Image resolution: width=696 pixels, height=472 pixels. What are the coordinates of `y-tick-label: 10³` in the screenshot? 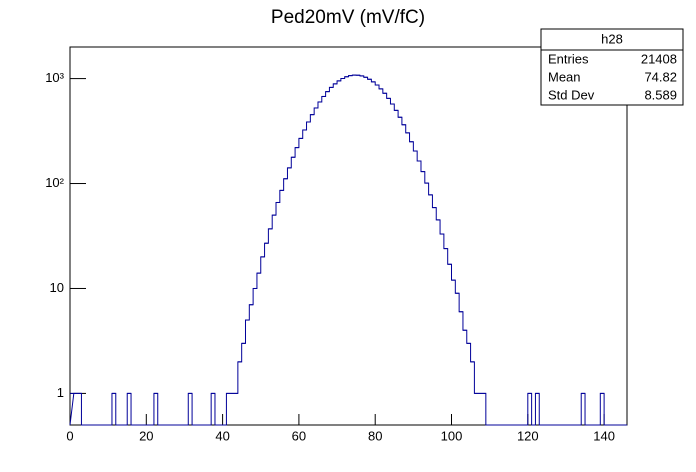 It's located at (54, 77).